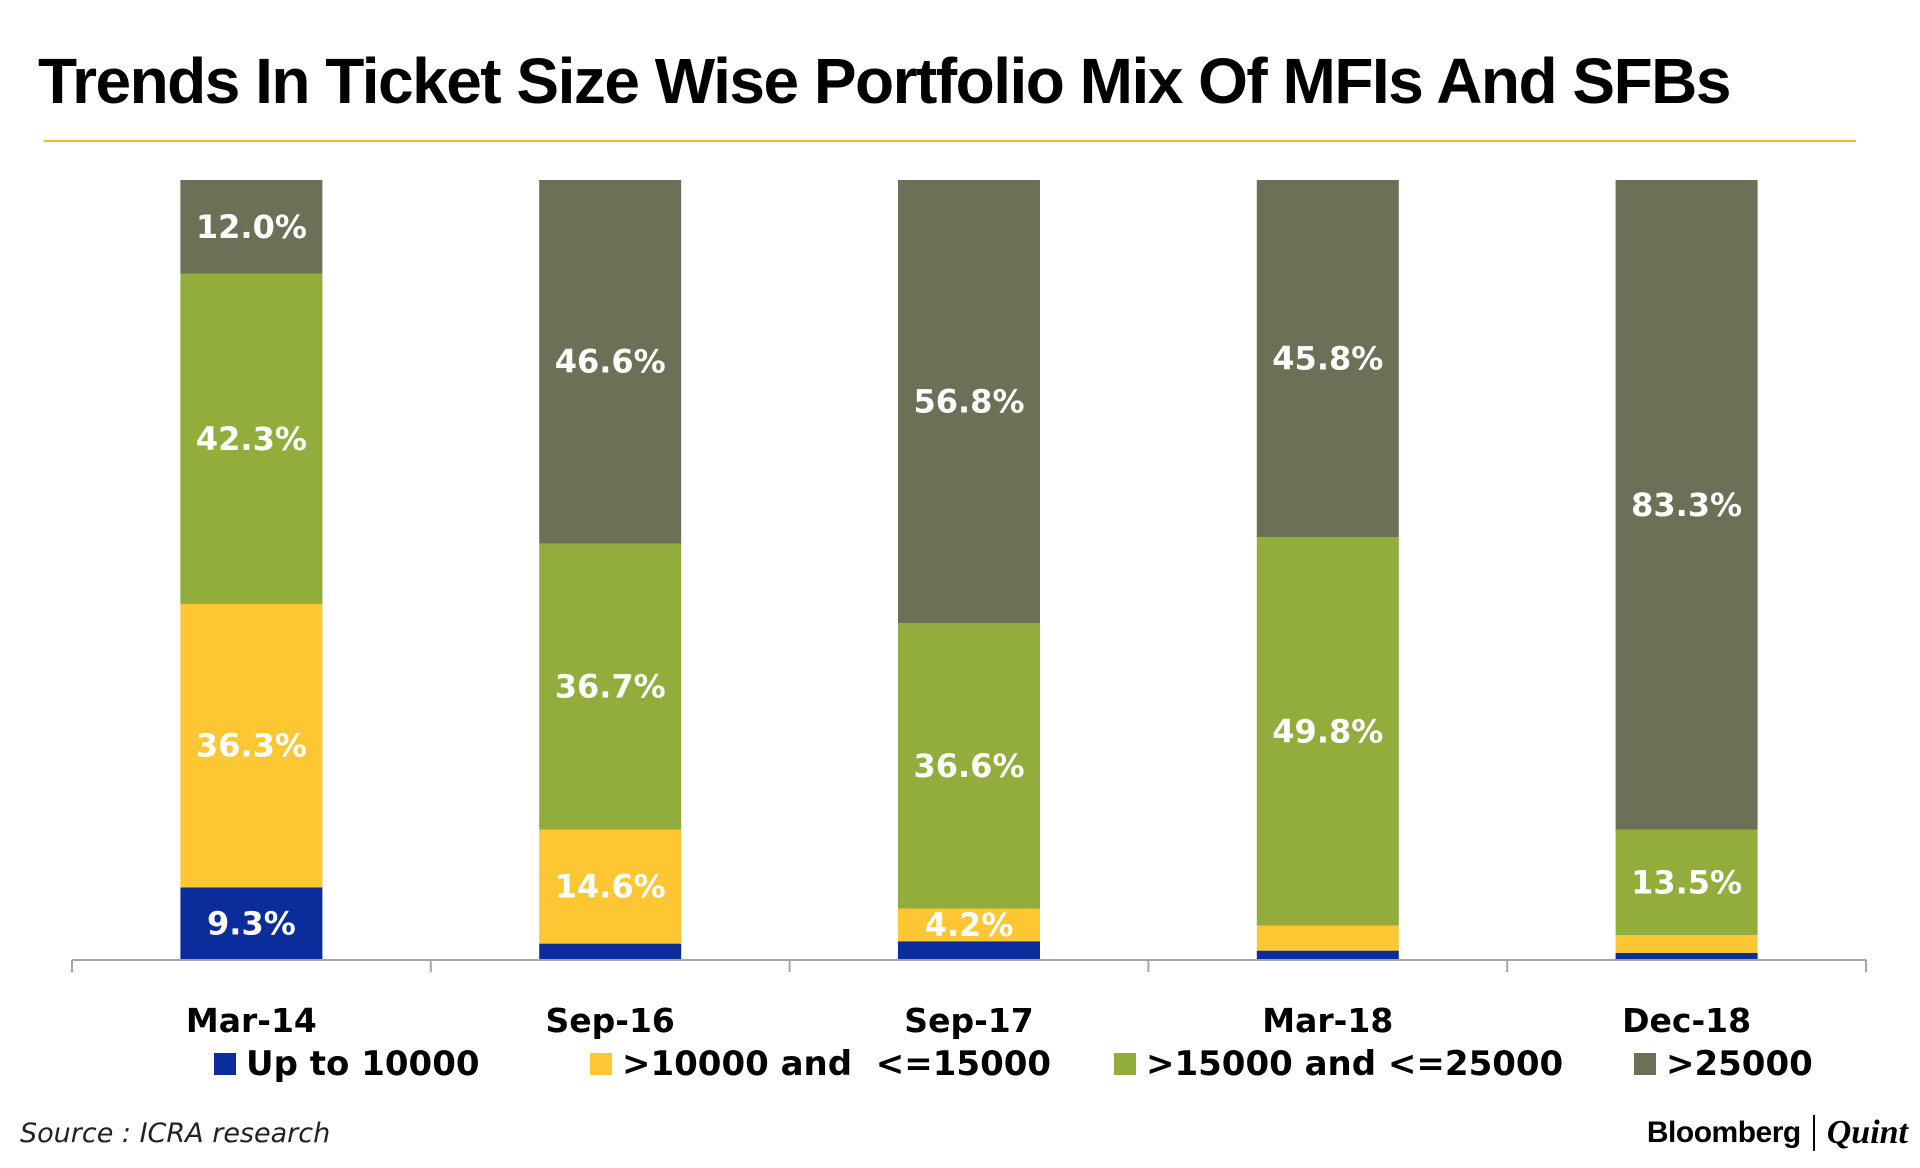 This screenshot has height=1168, width=1920. I want to click on legend-label-above-25000: >25000, so click(1739, 1064).